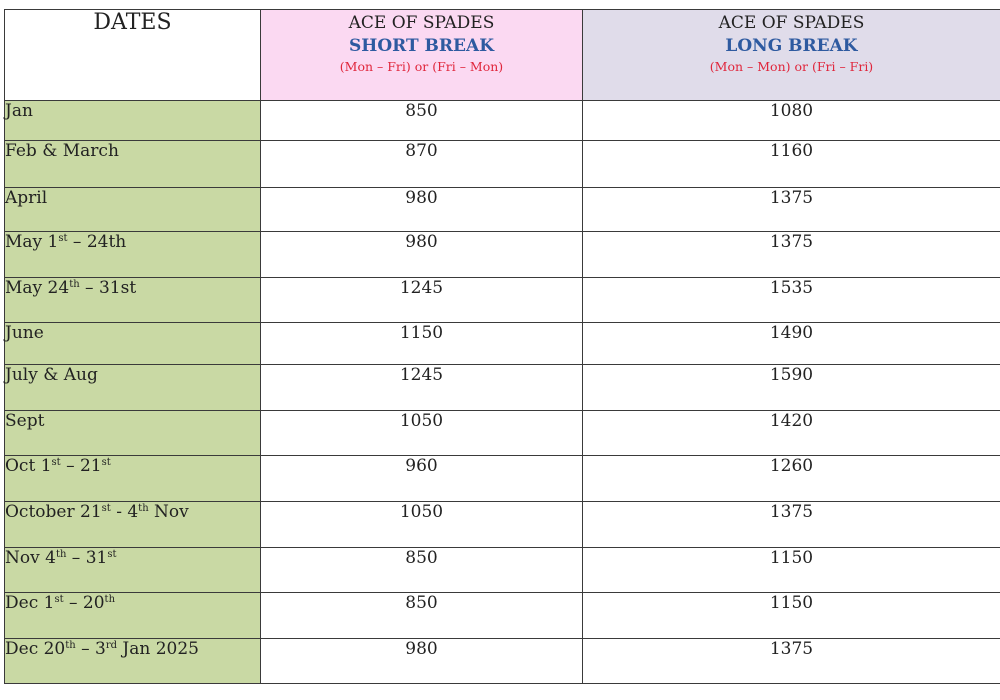  Describe the element at coordinates (791, 164) in the screenshot. I see `long-break-price: 1160` at that location.